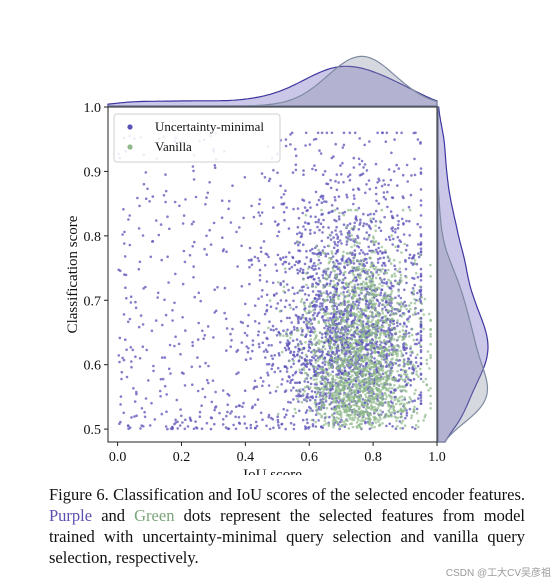  I want to click on y-tick-label: 0.7, so click(93, 301).